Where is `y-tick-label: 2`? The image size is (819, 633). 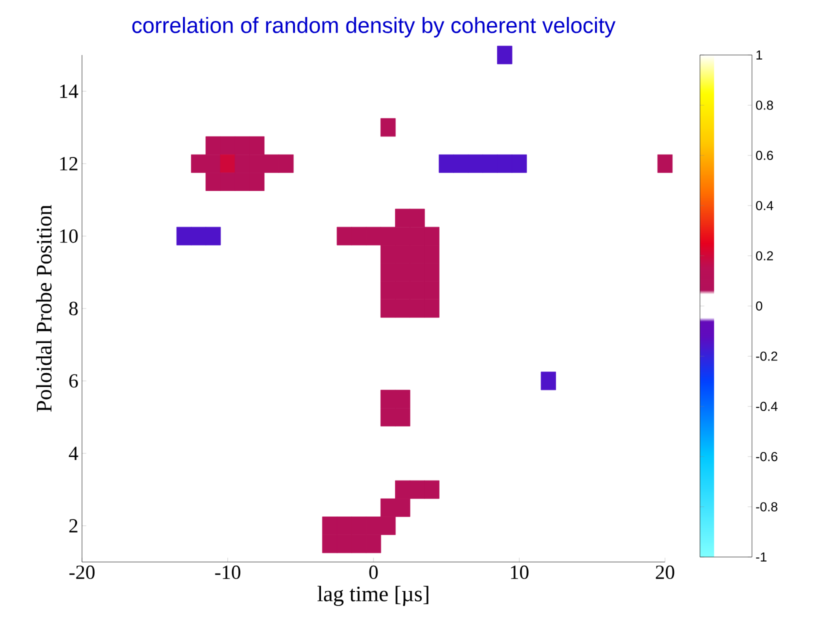
y-tick-label: 2 is located at coordinates (73, 525).